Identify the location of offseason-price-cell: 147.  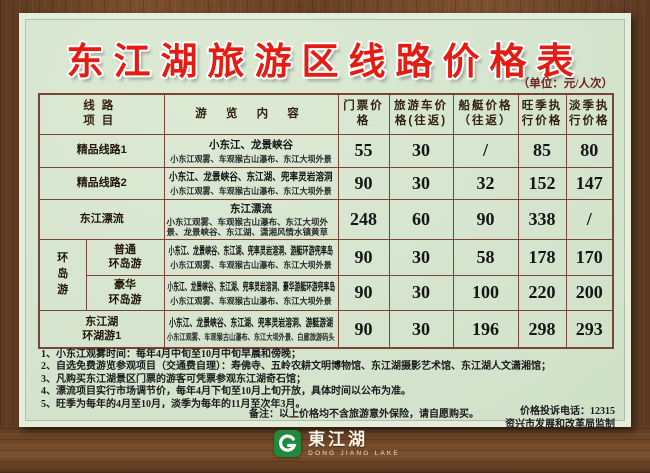
(589, 183).